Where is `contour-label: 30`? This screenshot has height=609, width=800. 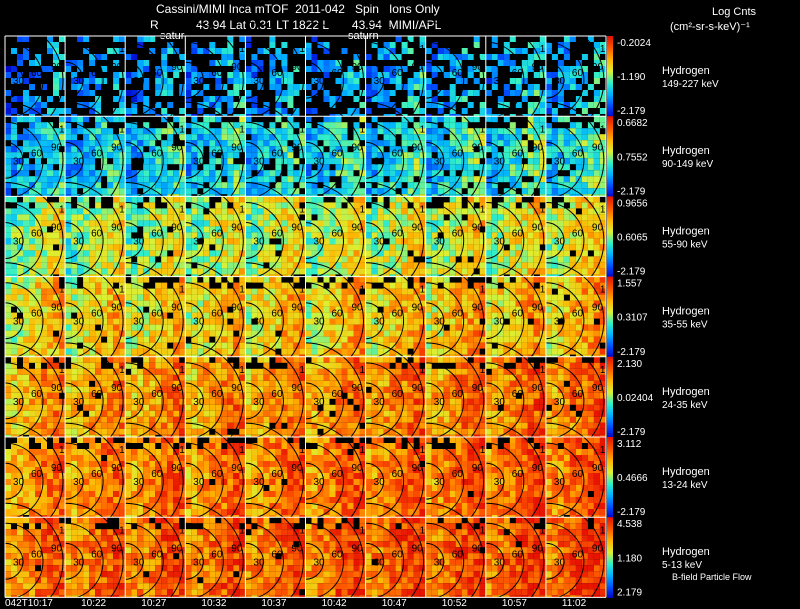
contour-label: 30 is located at coordinates (199, 242).